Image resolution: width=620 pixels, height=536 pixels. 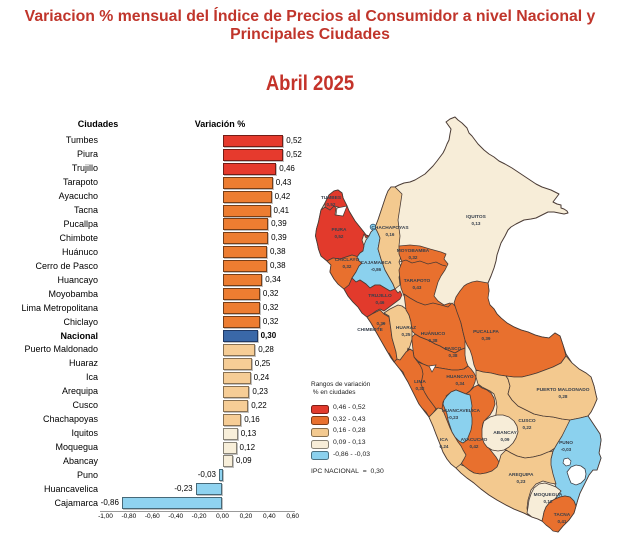 What do you see at coordinates (527, 421) in the screenshot?
I see `svg-text: CUSCO` at bounding box center [527, 421].